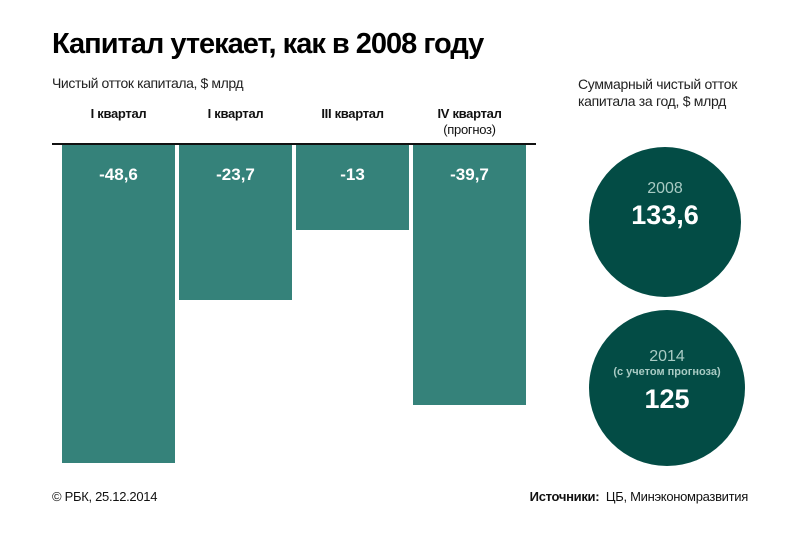 The image size is (800, 533). What do you see at coordinates (105, 496) in the screenshot?
I see `copyright: © РБК, 25.12.2014` at bounding box center [105, 496].